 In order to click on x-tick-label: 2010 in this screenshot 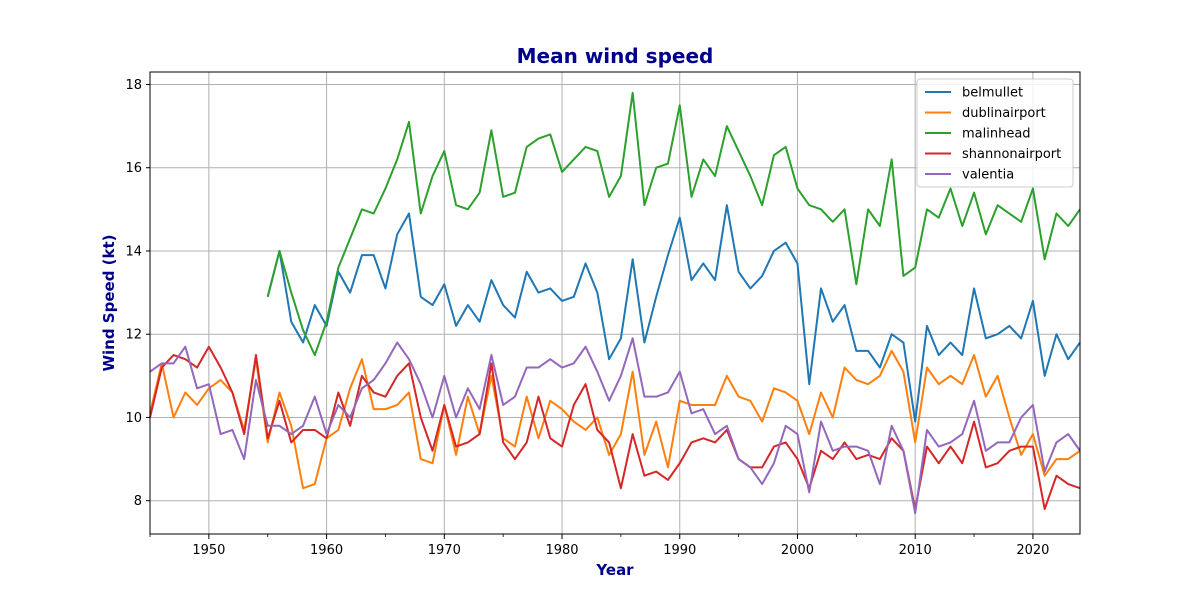, I will do `click(915, 550)`.